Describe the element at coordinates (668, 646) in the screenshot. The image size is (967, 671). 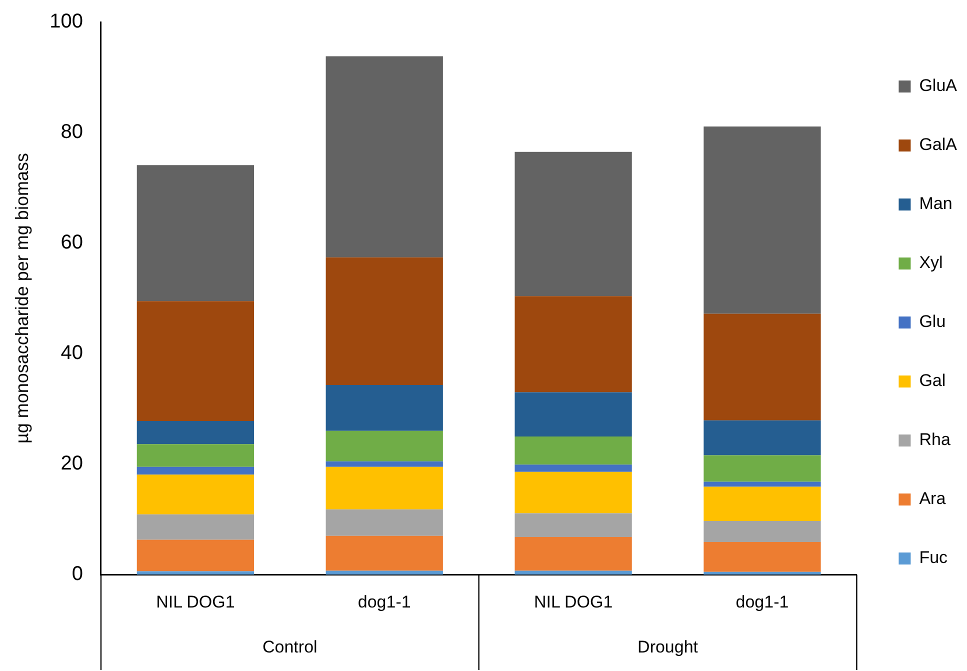
I see `text: Drought` at that location.